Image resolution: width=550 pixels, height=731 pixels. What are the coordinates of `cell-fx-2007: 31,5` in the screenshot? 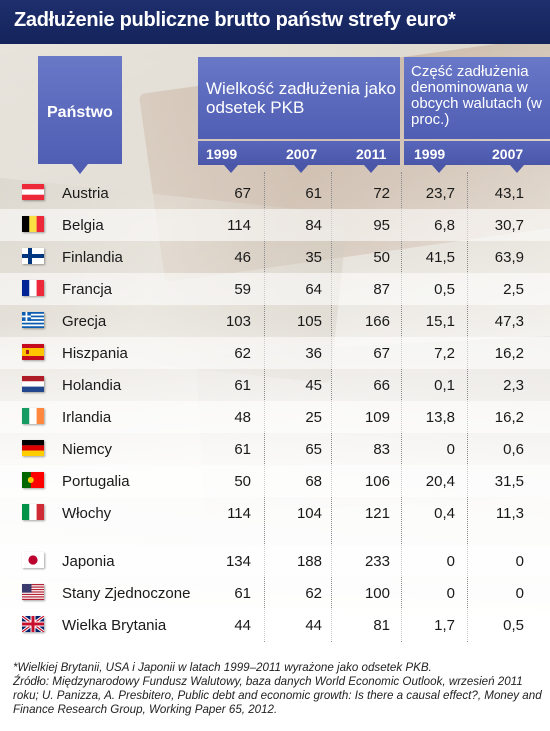 It's located at (509, 481).